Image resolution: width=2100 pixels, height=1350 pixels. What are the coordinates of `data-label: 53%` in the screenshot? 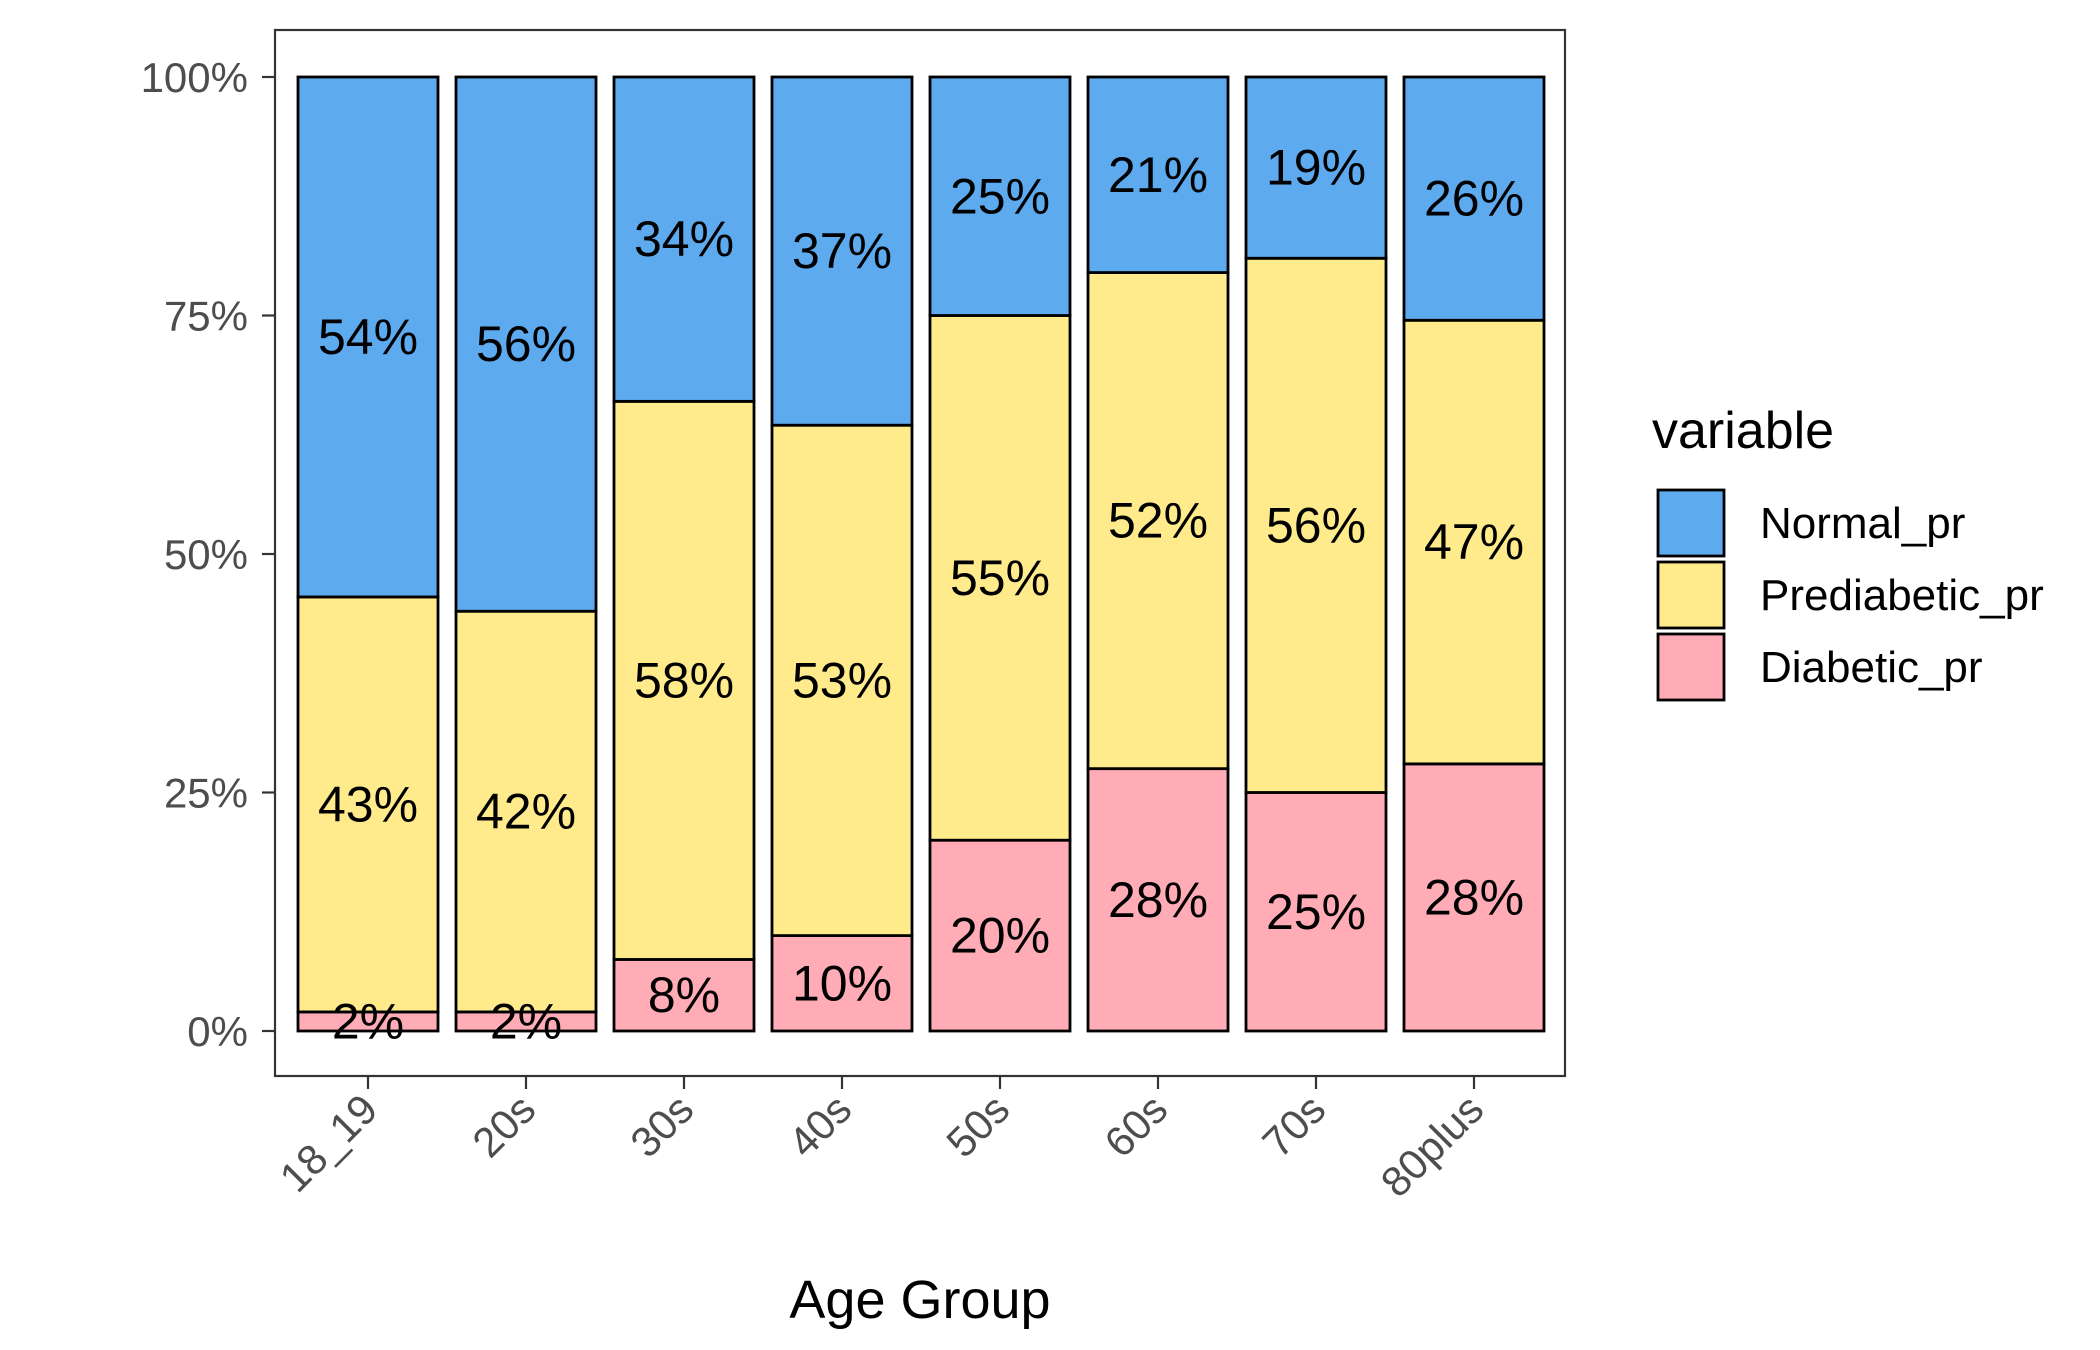 It's located at (842, 680).